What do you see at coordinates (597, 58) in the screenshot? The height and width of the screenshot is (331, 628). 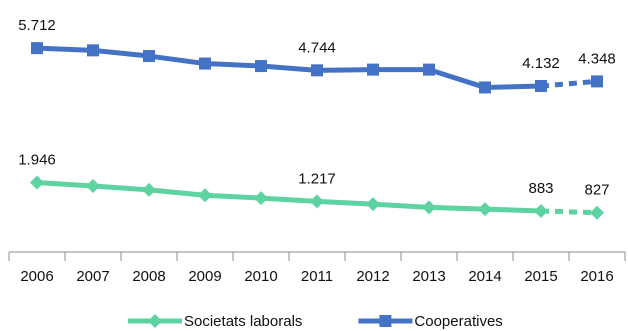 I see `data-label: 4.348` at bounding box center [597, 58].